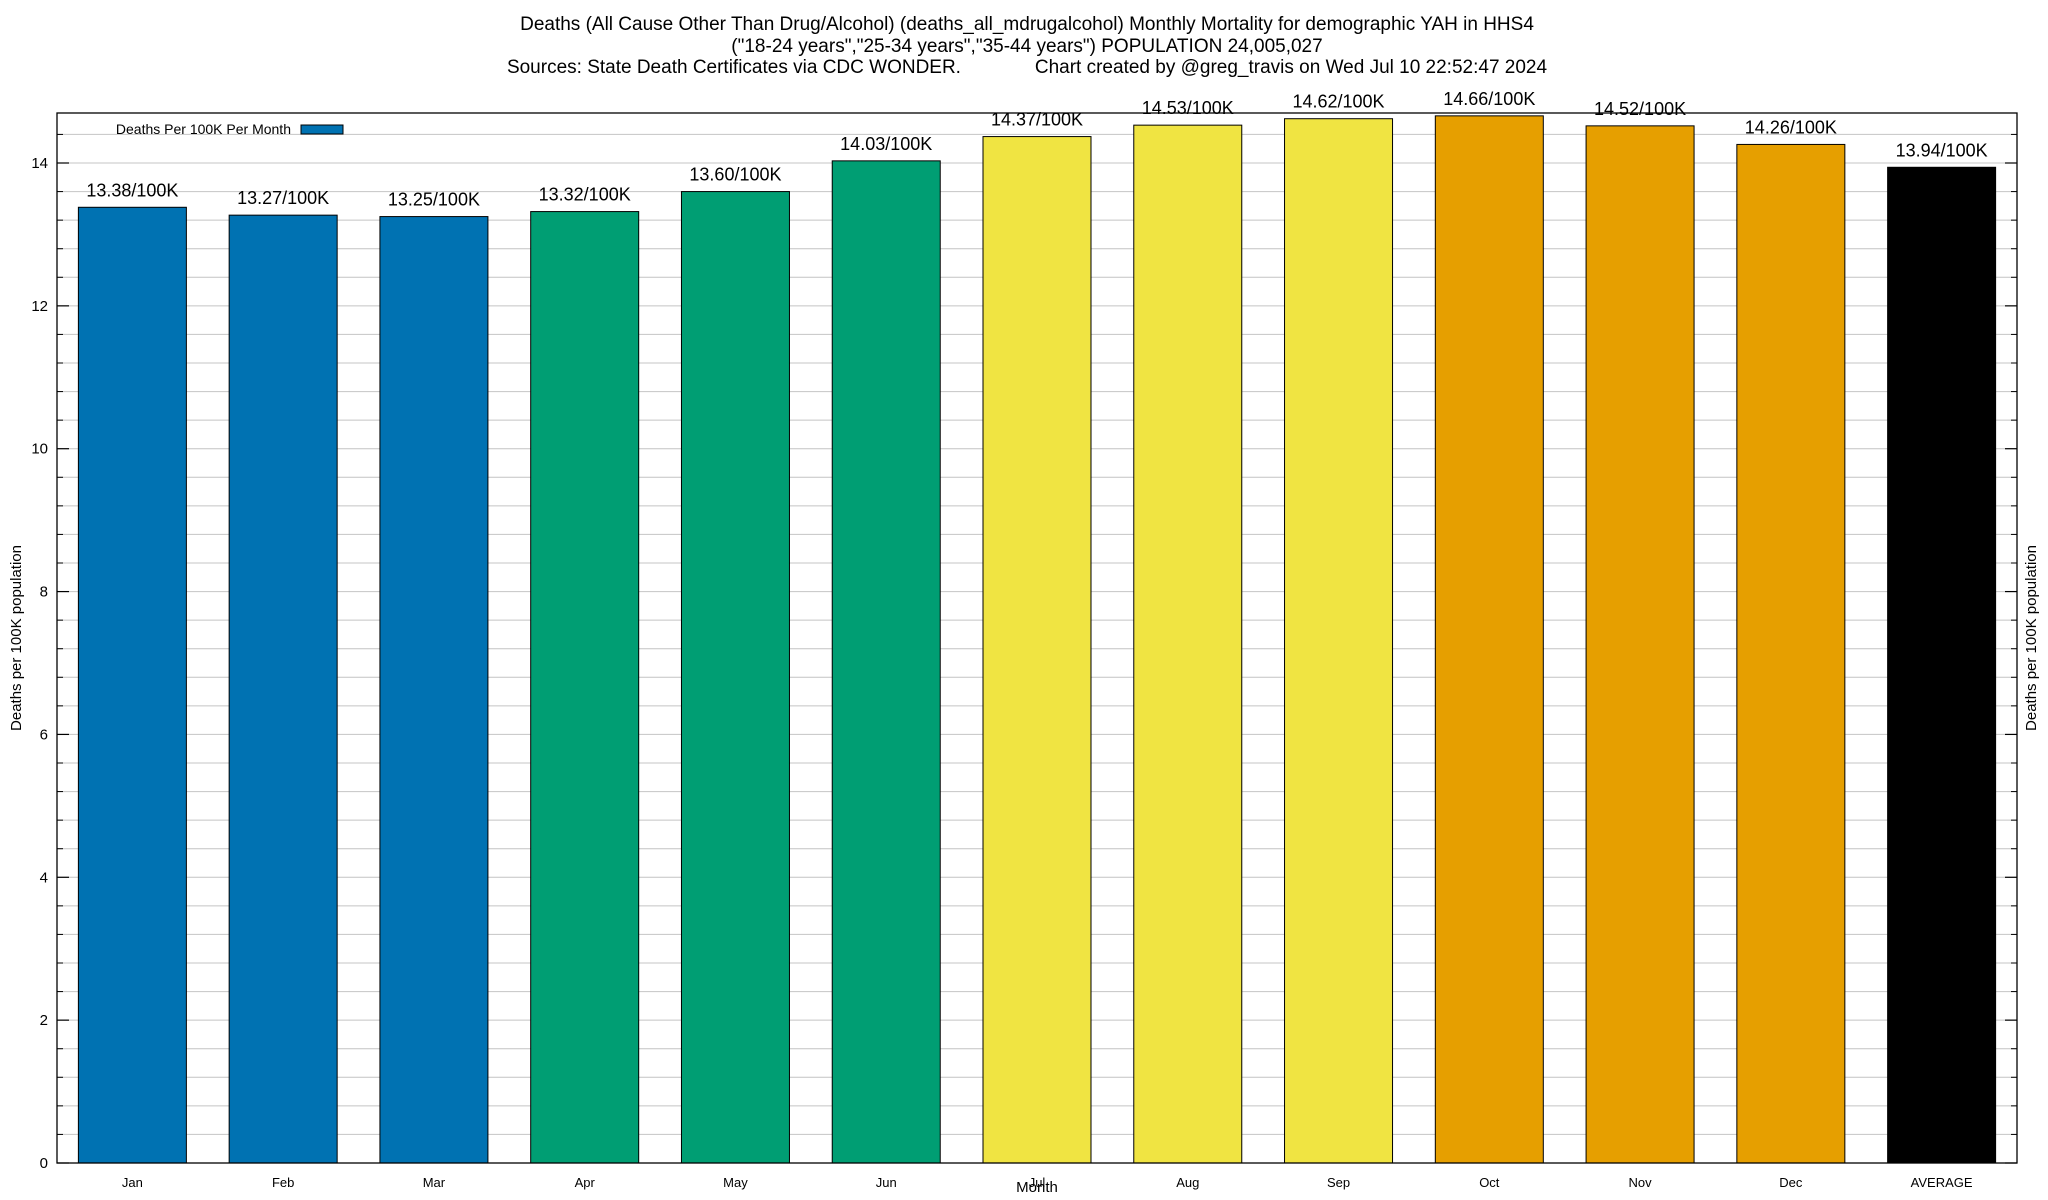 This screenshot has width=2048, height=1200. What do you see at coordinates (1640, 644) in the screenshot?
I see `bar-nov` at bounding box center [1640, 644].